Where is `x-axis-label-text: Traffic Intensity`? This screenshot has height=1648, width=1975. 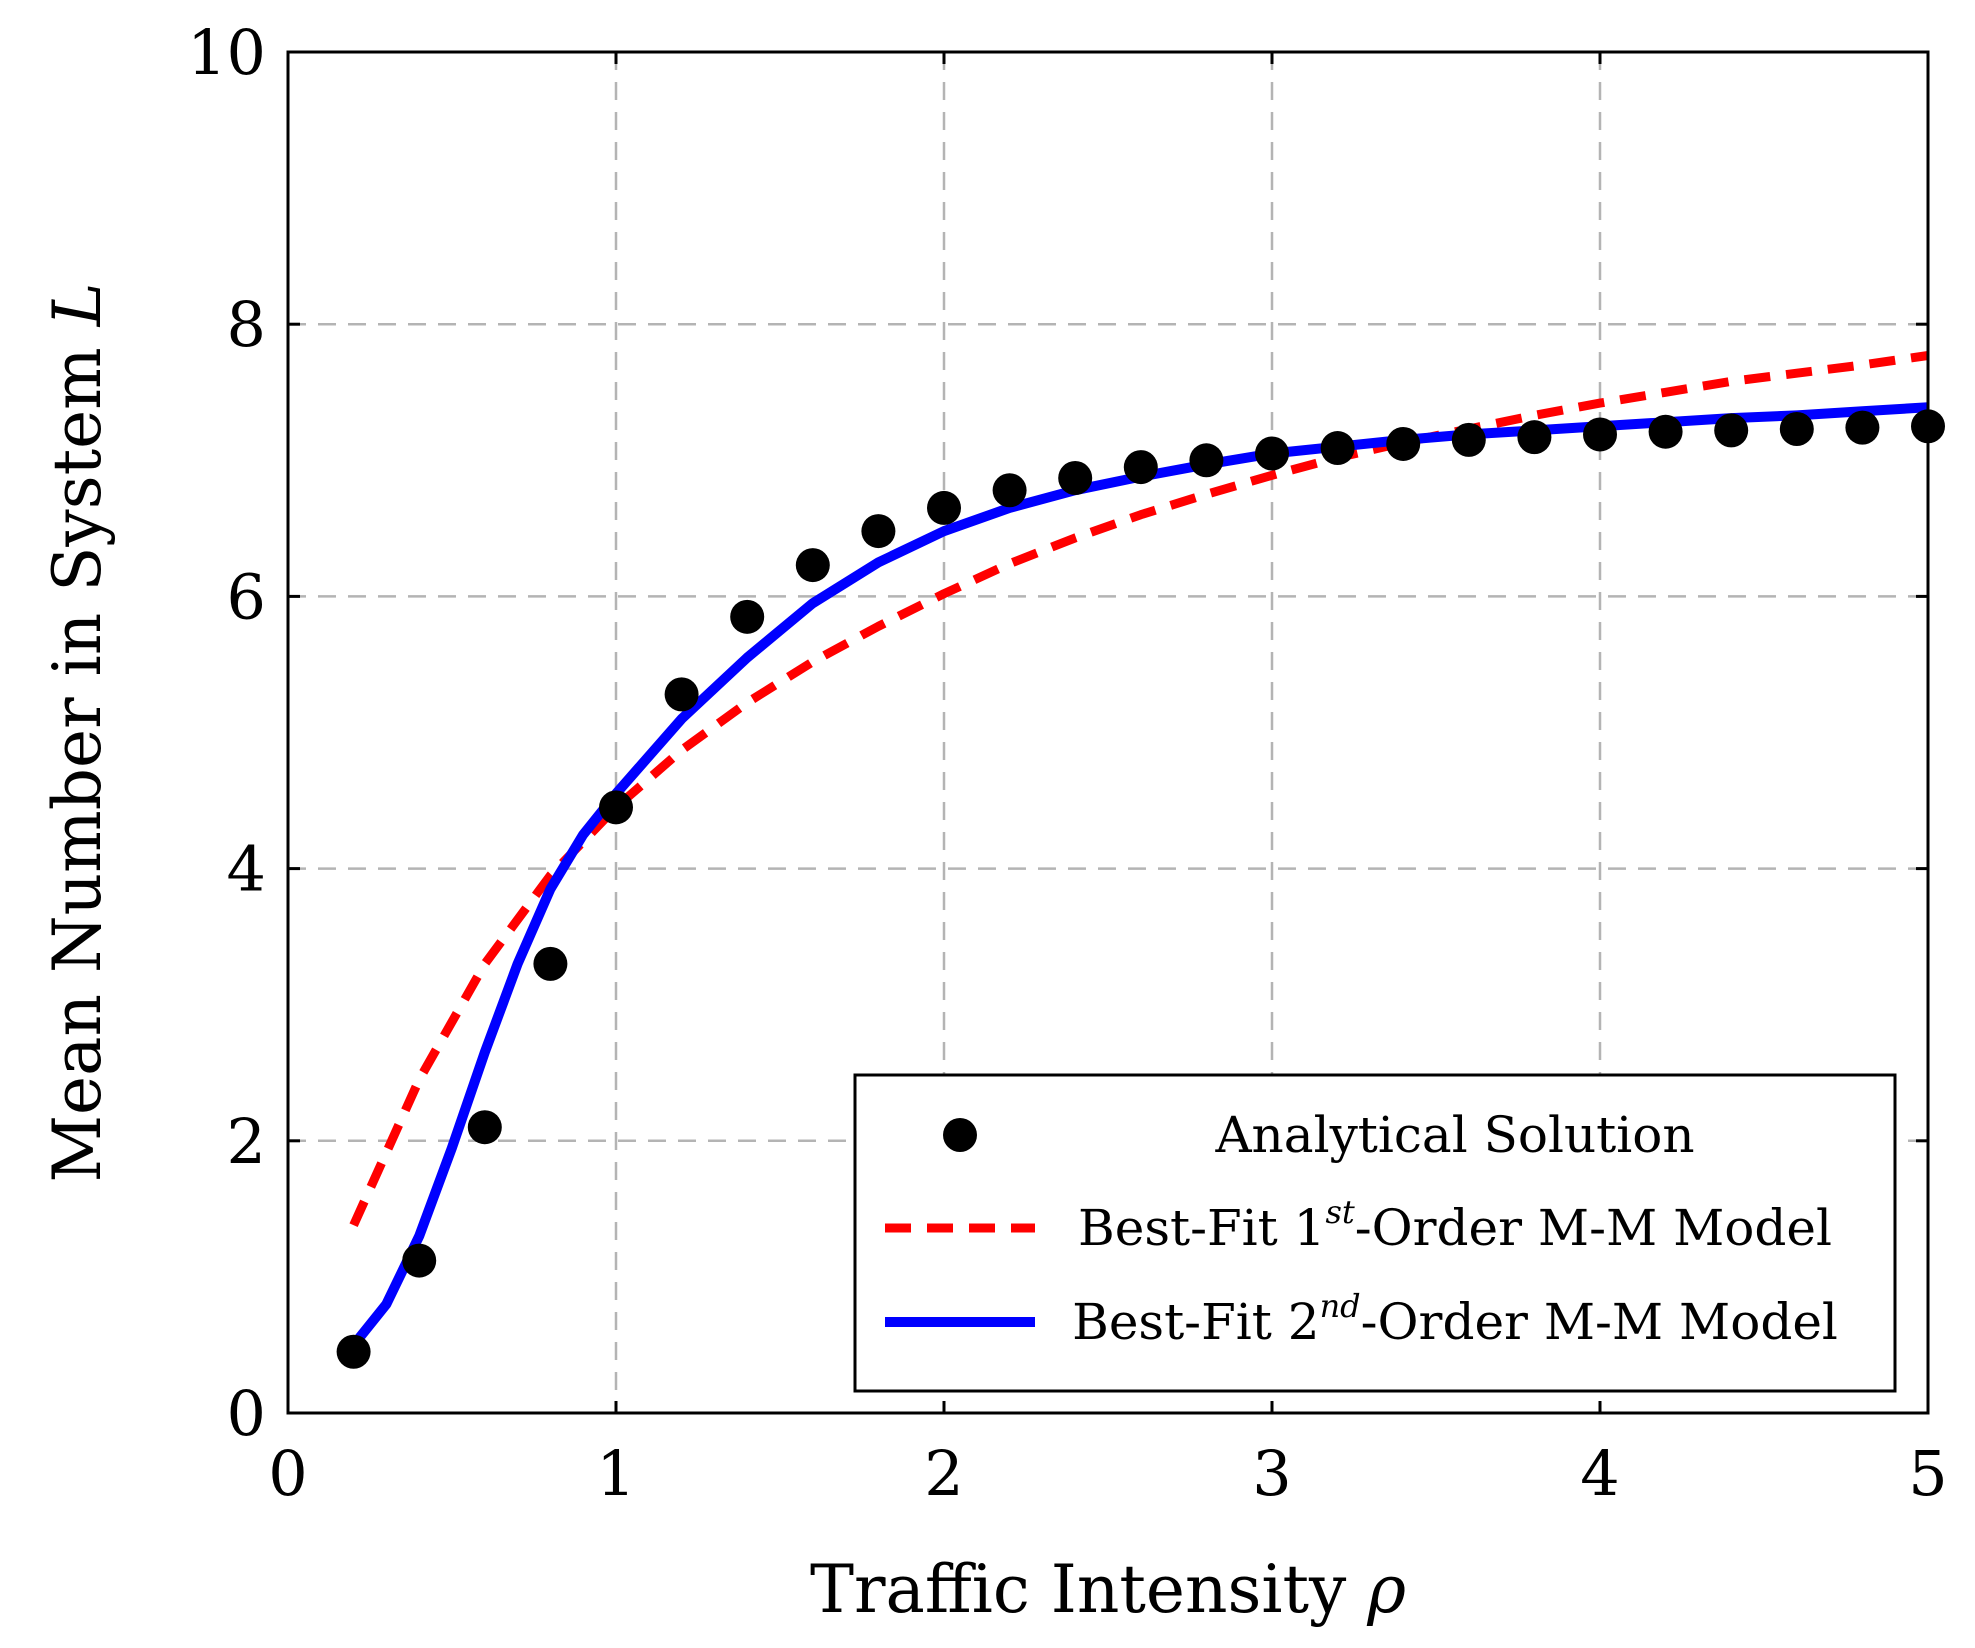 x-axis-label-text: Traffic Intensity is located at coordinates (1078, 1589).